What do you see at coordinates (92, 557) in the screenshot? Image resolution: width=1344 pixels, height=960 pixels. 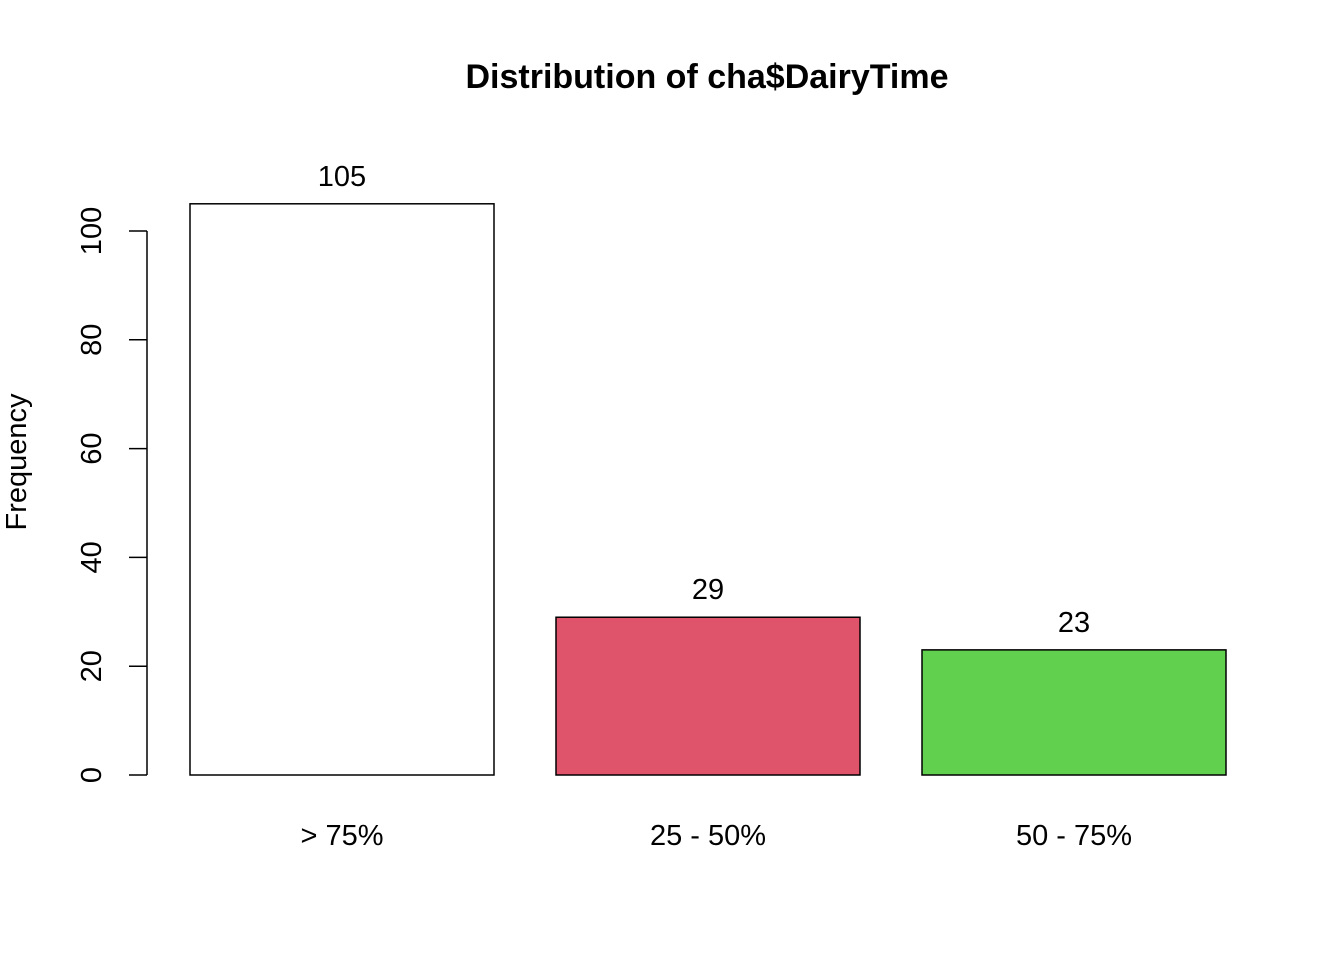 I see `y-tick-label: 40` at bounding box center [92, 557].